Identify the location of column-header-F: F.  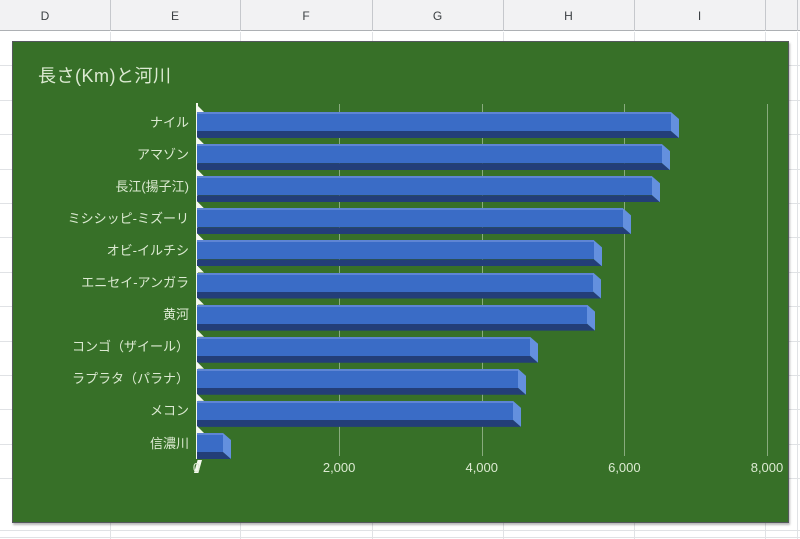
(306, 15).